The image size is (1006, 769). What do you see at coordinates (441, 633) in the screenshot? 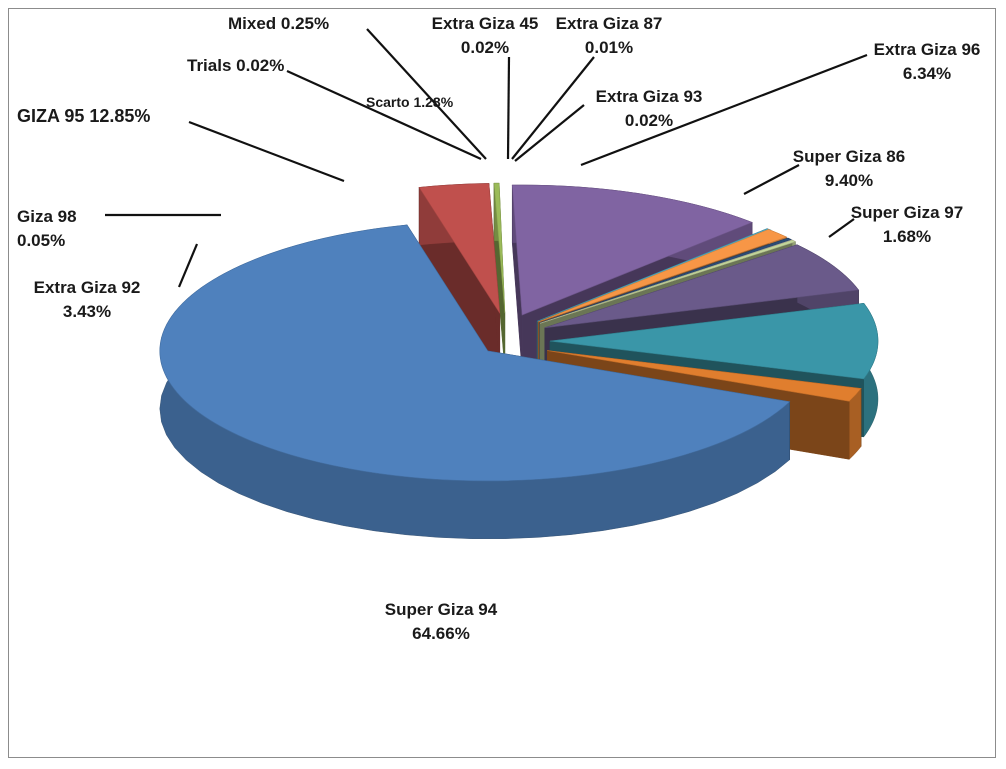
I see `data-label-value-super-giza-94: 64.66%` at bounding box center [441, 633].